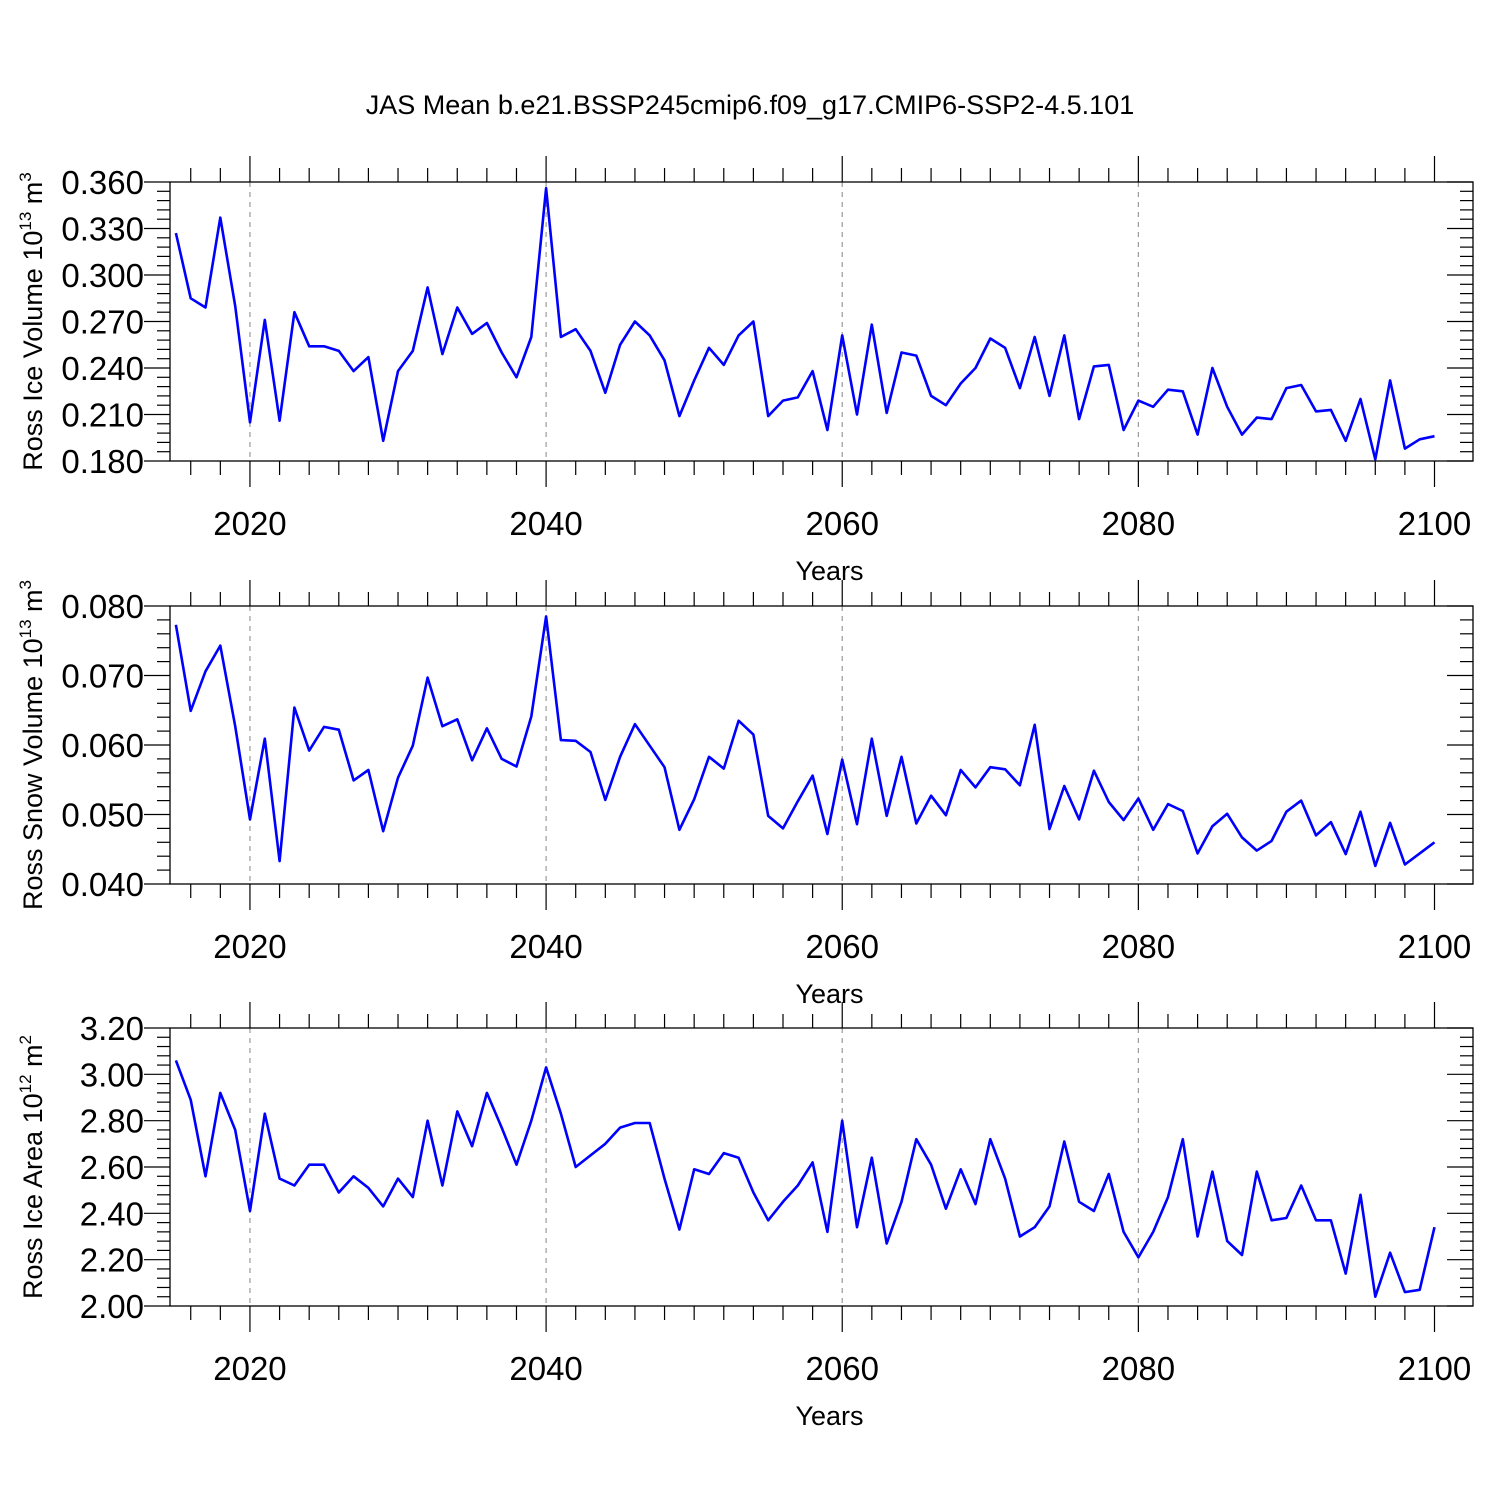 This screenshot has height=1500, width=1500. I want to click on y-axis-title-unit-exponent: 2, so click(25, 1039).